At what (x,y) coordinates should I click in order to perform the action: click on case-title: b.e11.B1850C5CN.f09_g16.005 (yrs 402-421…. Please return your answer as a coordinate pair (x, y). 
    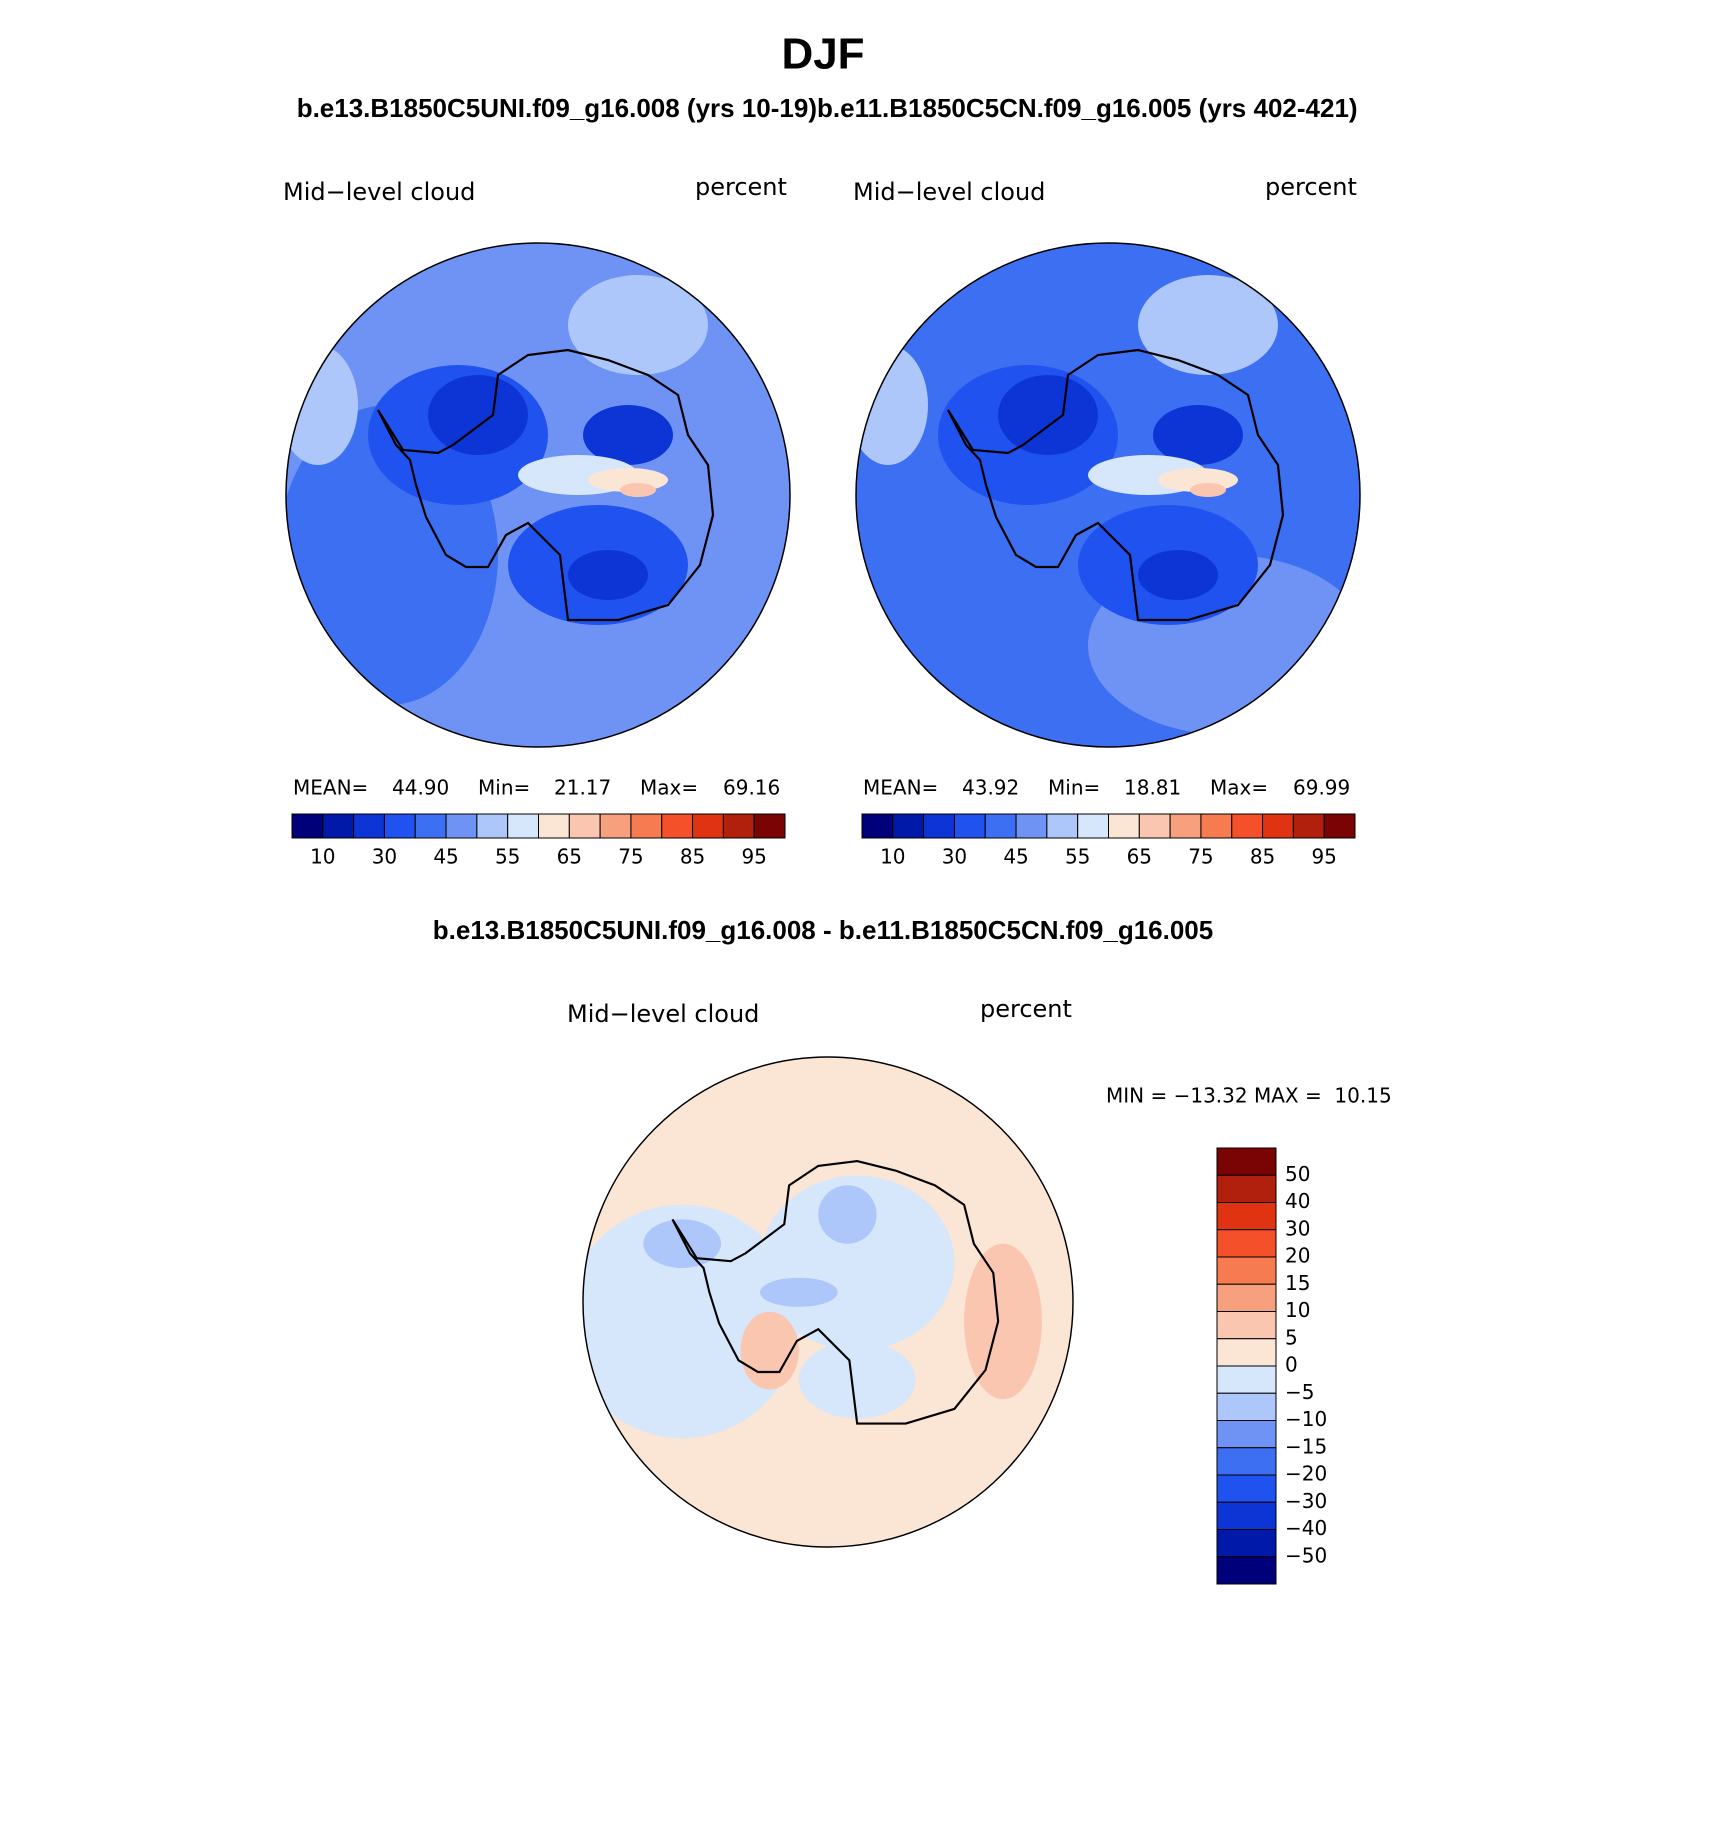
    Looking at the image, I should click on (1087, 108).